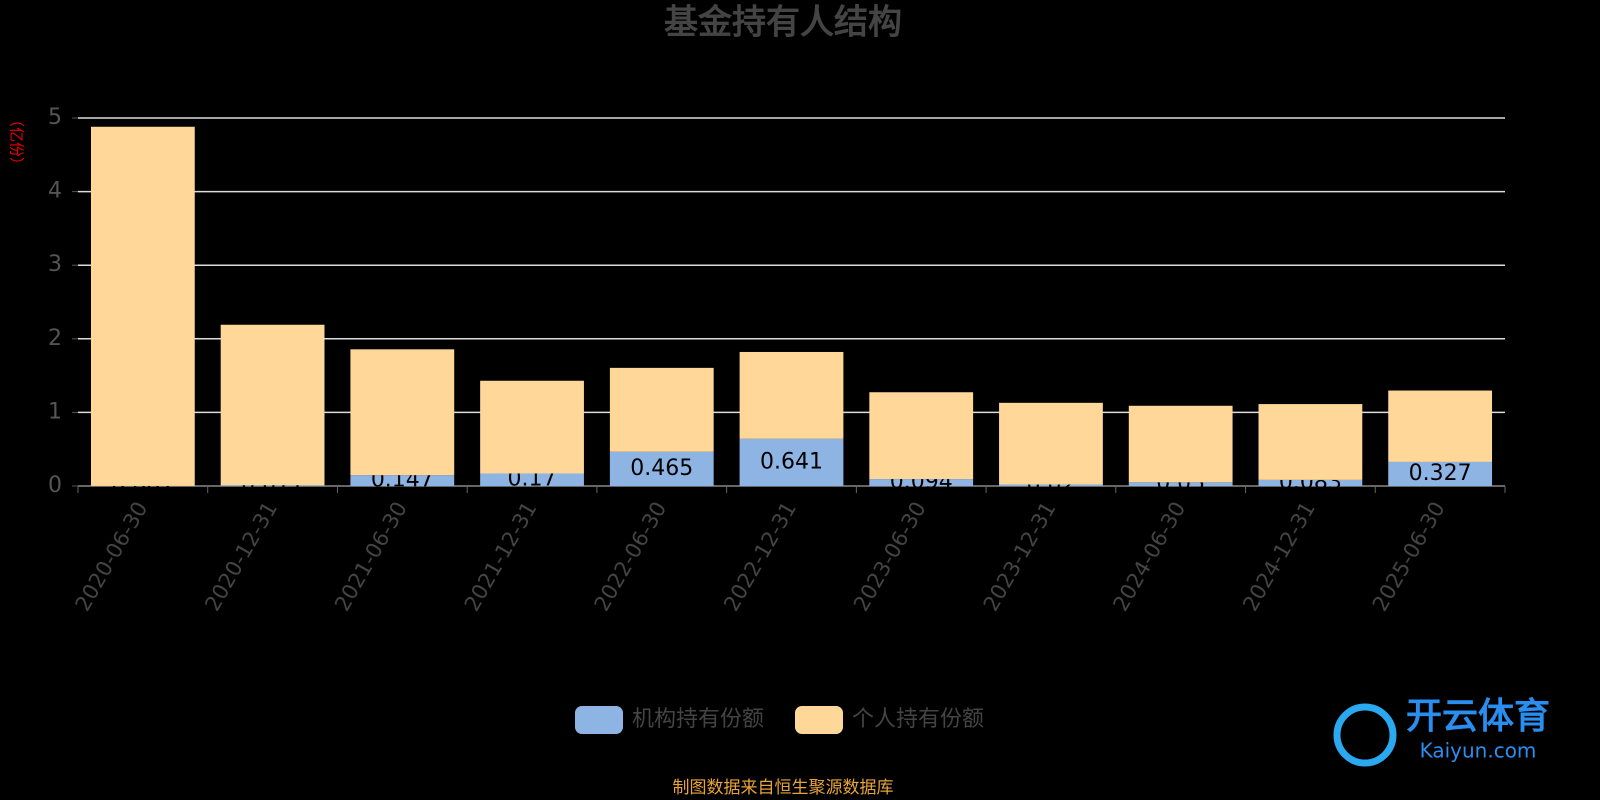 The width and height of the screenshot is (1600, 800). Describe the element at coordinates (918, 719) in the screenshot. I see `legend-label: 个人持有份额` at that location.